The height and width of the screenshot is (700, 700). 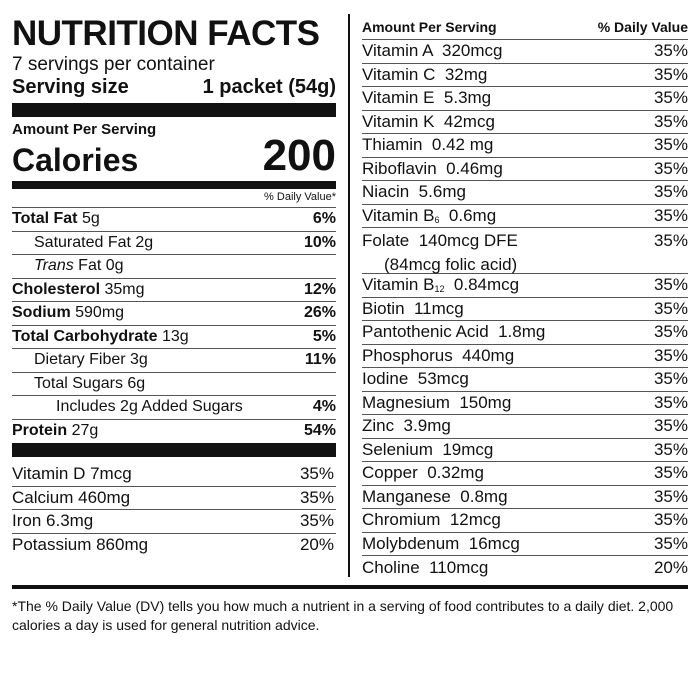 What do you see at coordinates (174, 522) in the screenshot?
I see `vitamin-row: Iron 6.3mg 35%` at bounding box center [174, 522].